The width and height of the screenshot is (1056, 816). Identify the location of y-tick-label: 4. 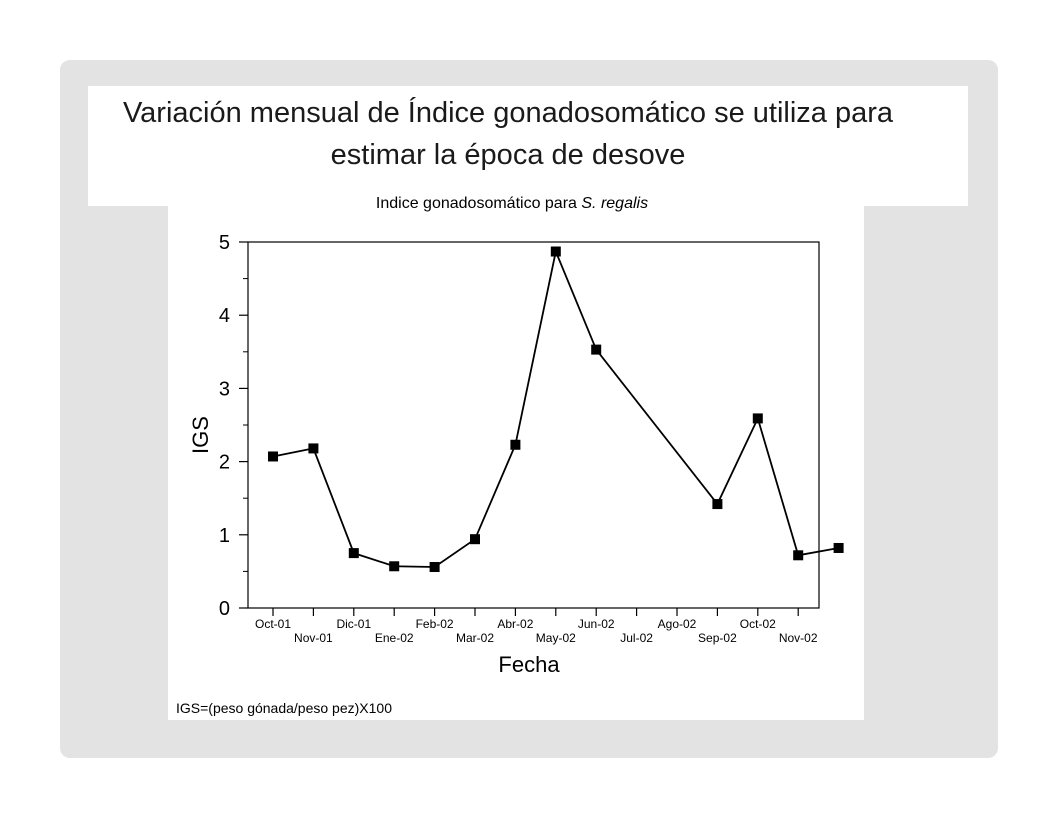
(224, 316).